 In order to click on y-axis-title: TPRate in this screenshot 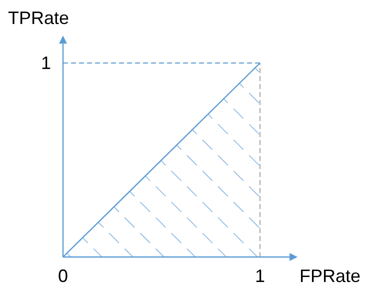, I will do `click(39, 18)`.